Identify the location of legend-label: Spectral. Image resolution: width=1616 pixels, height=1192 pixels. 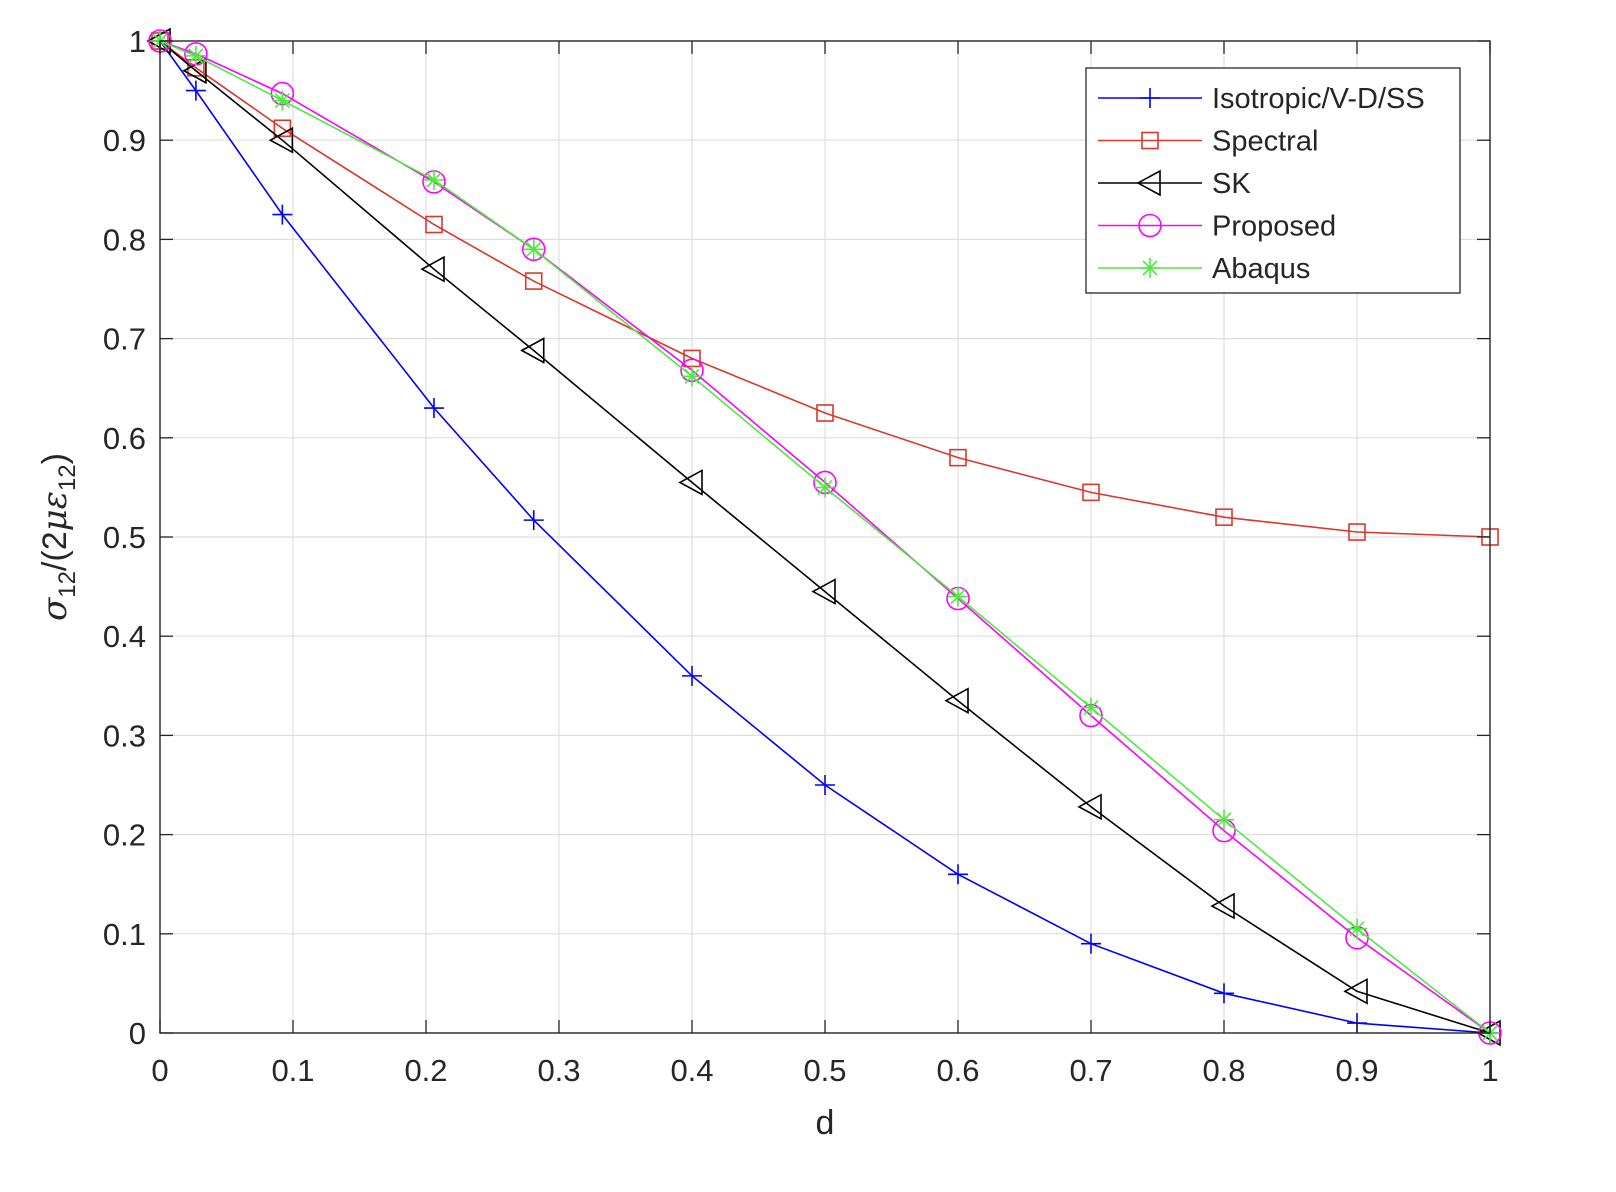
(1265, 142).